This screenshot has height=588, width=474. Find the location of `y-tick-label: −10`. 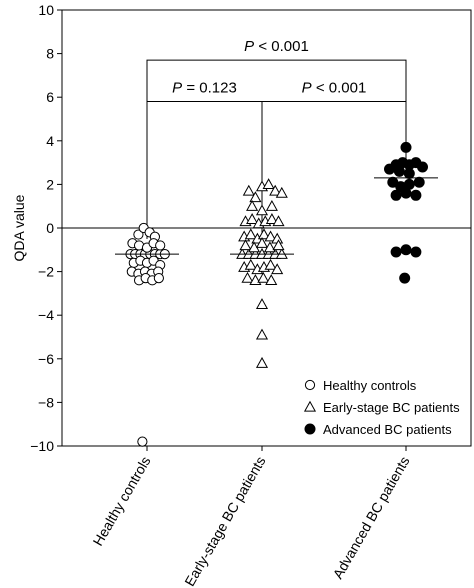

y-tick-label: −10 is located at coordinates (42, 446).